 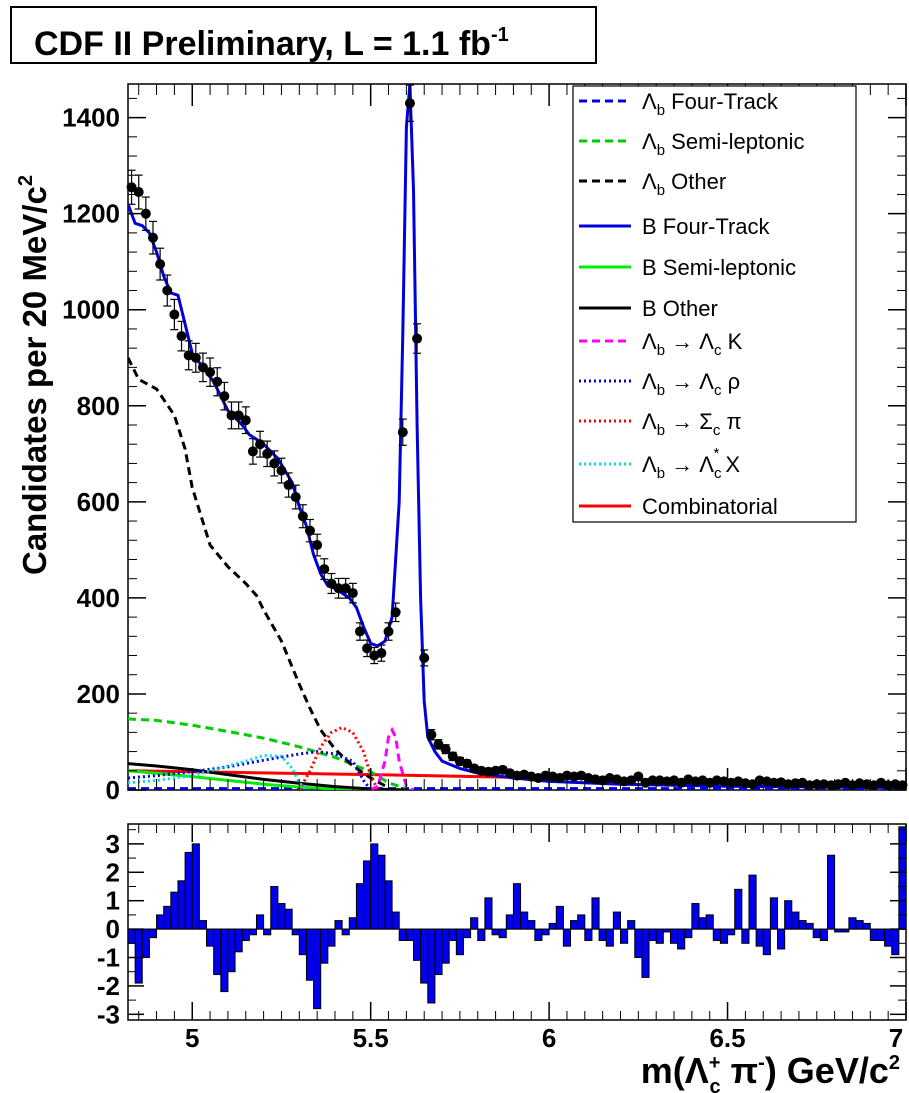 What do you see at coordinates (727, 1038) in the screenshot?
I see `x-tick-label: 6.5` at bounding box center [727, 1038].